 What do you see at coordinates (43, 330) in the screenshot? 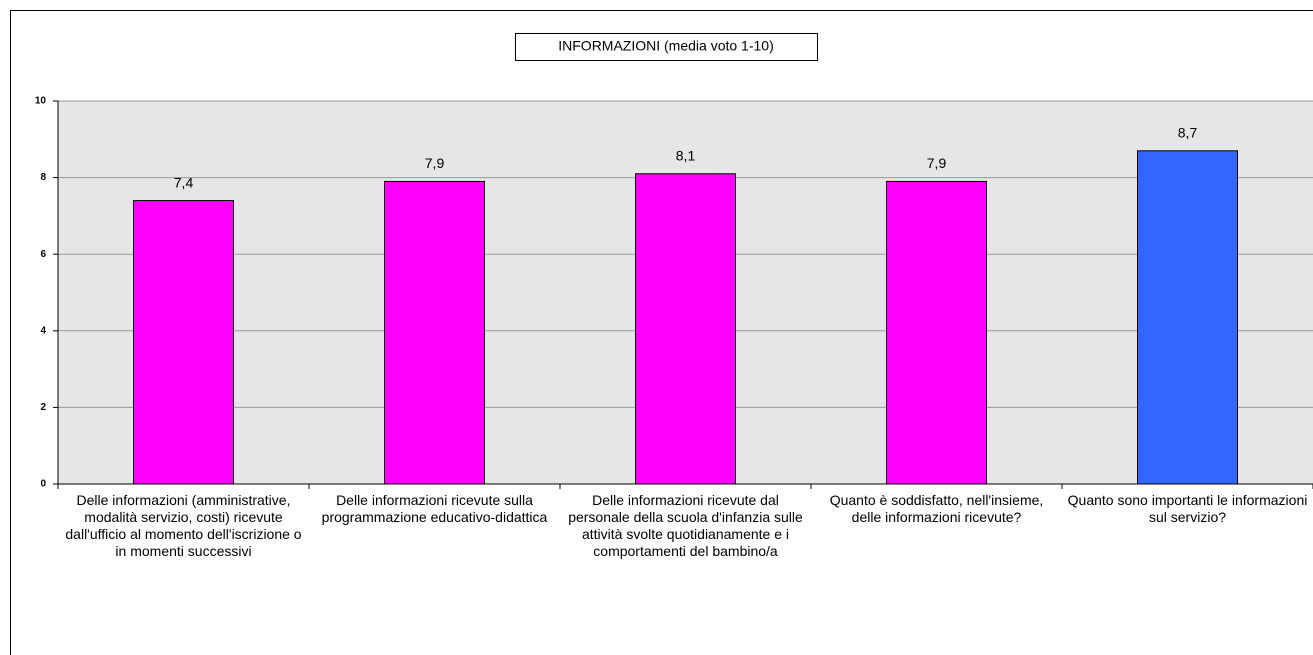
I see `y-tick-label: 4` at bounding box center [43, 330].